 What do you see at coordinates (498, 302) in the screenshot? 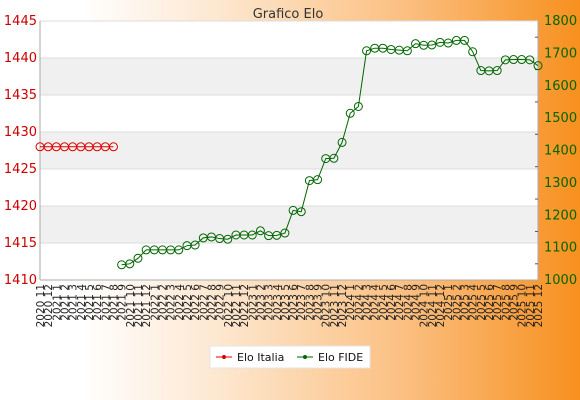
I see `x-tick-label: 2025 7` at bounding box center [498, 302].